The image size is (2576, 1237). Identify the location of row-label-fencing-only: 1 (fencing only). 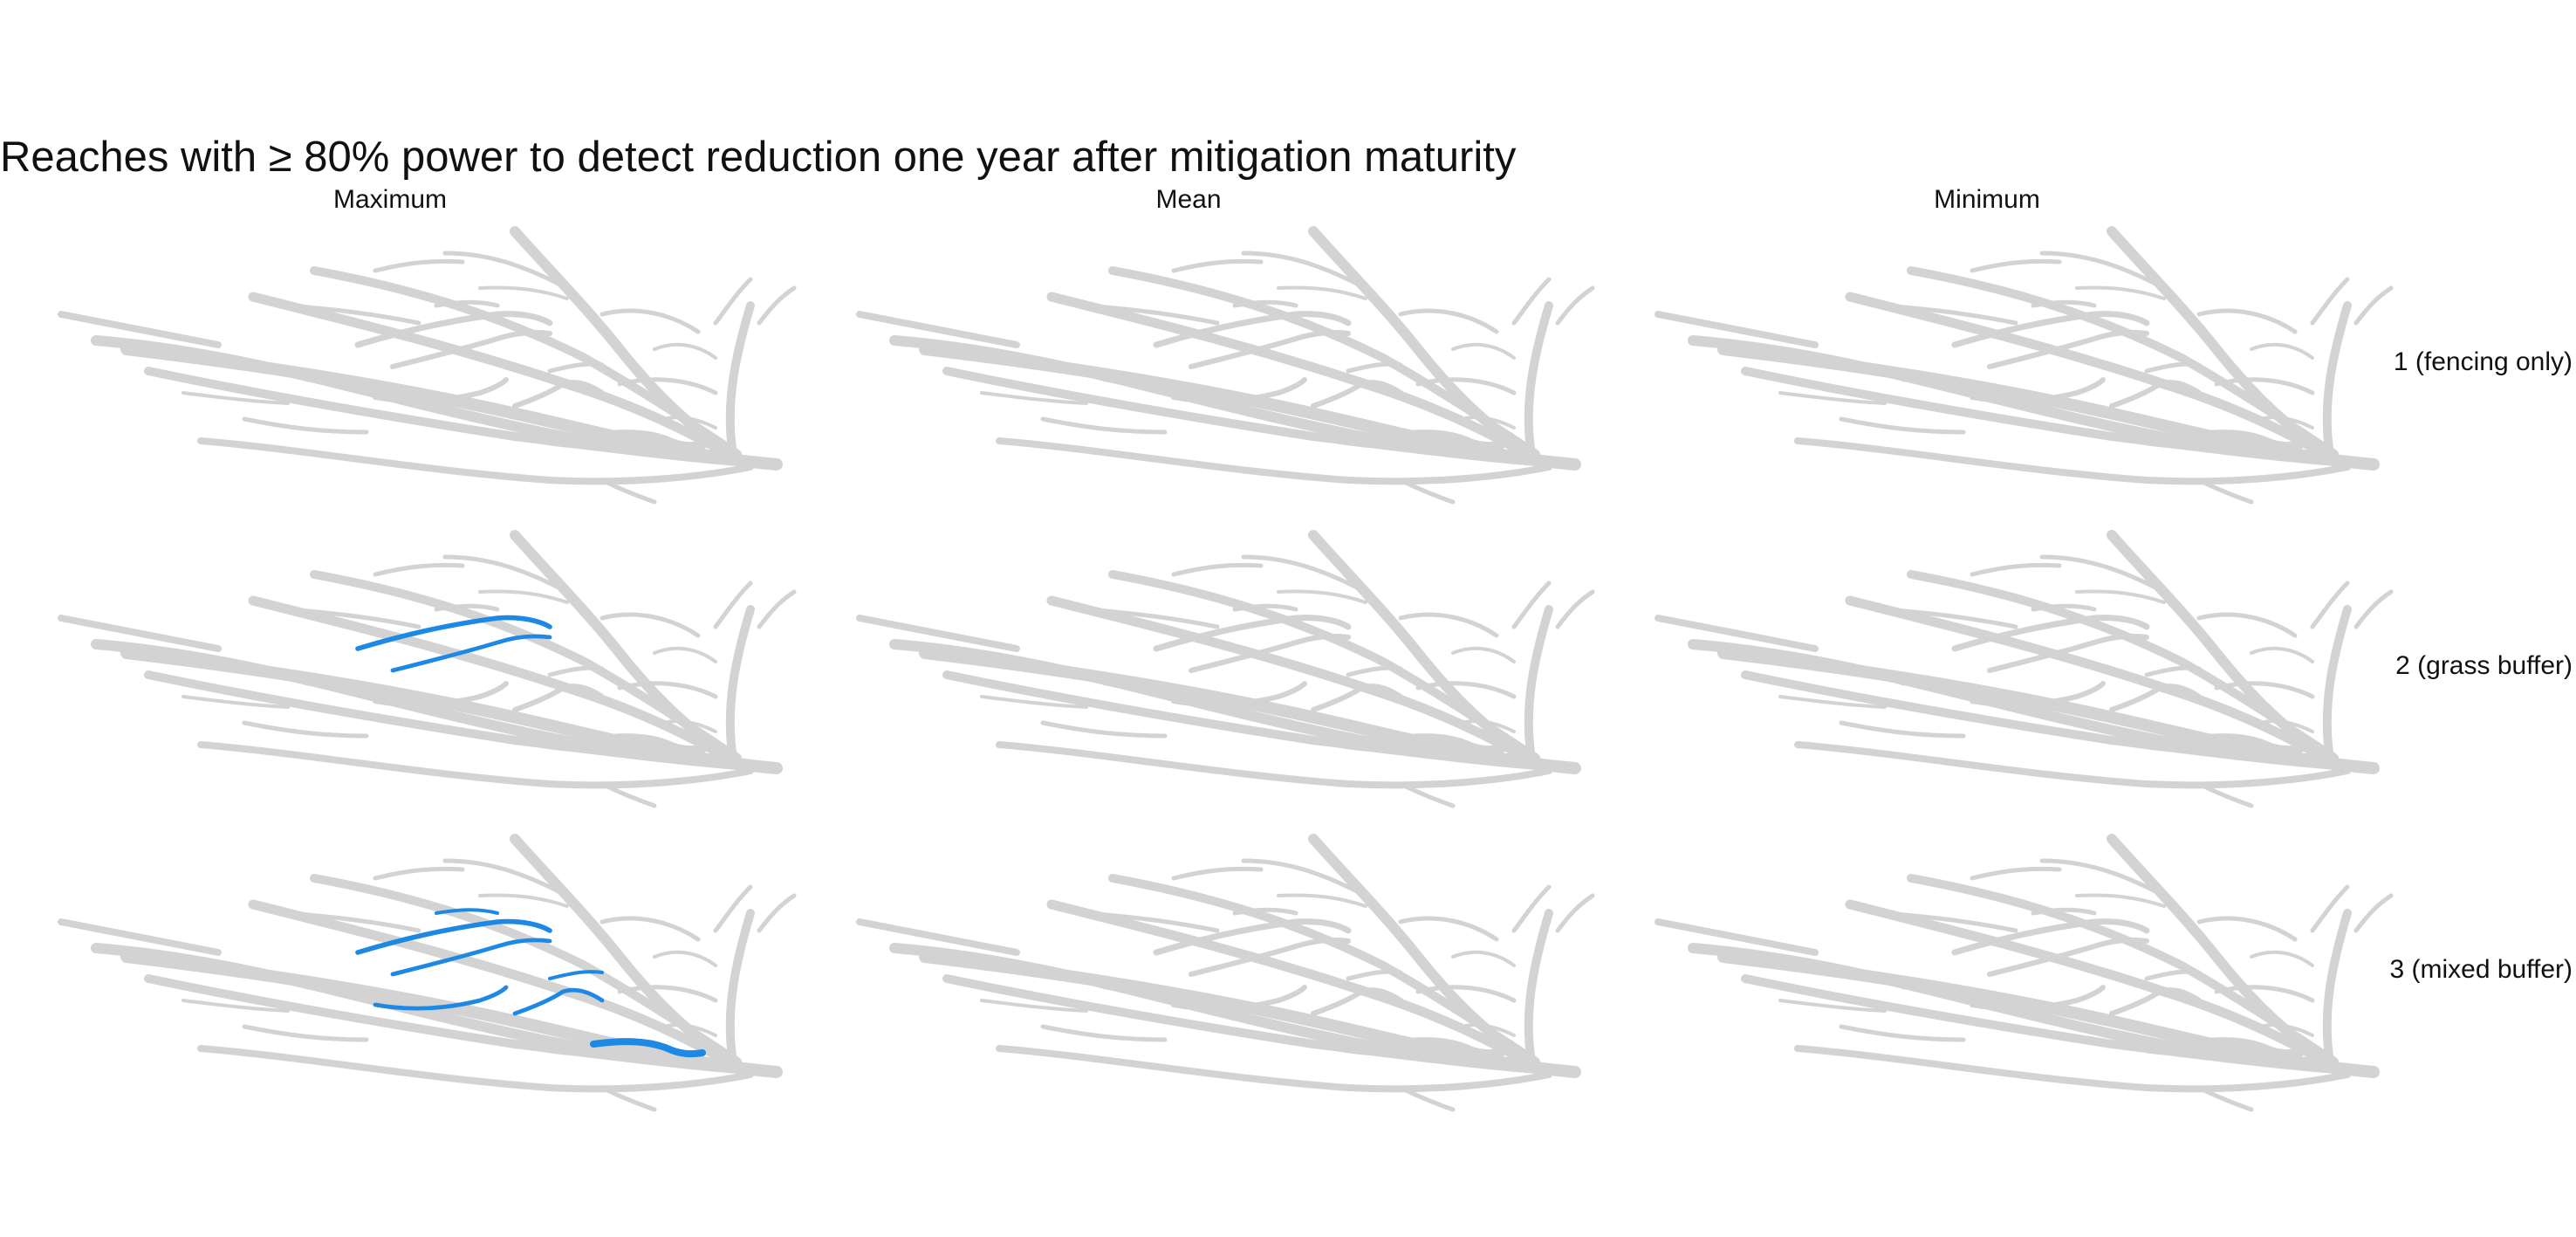
(2483, 362).